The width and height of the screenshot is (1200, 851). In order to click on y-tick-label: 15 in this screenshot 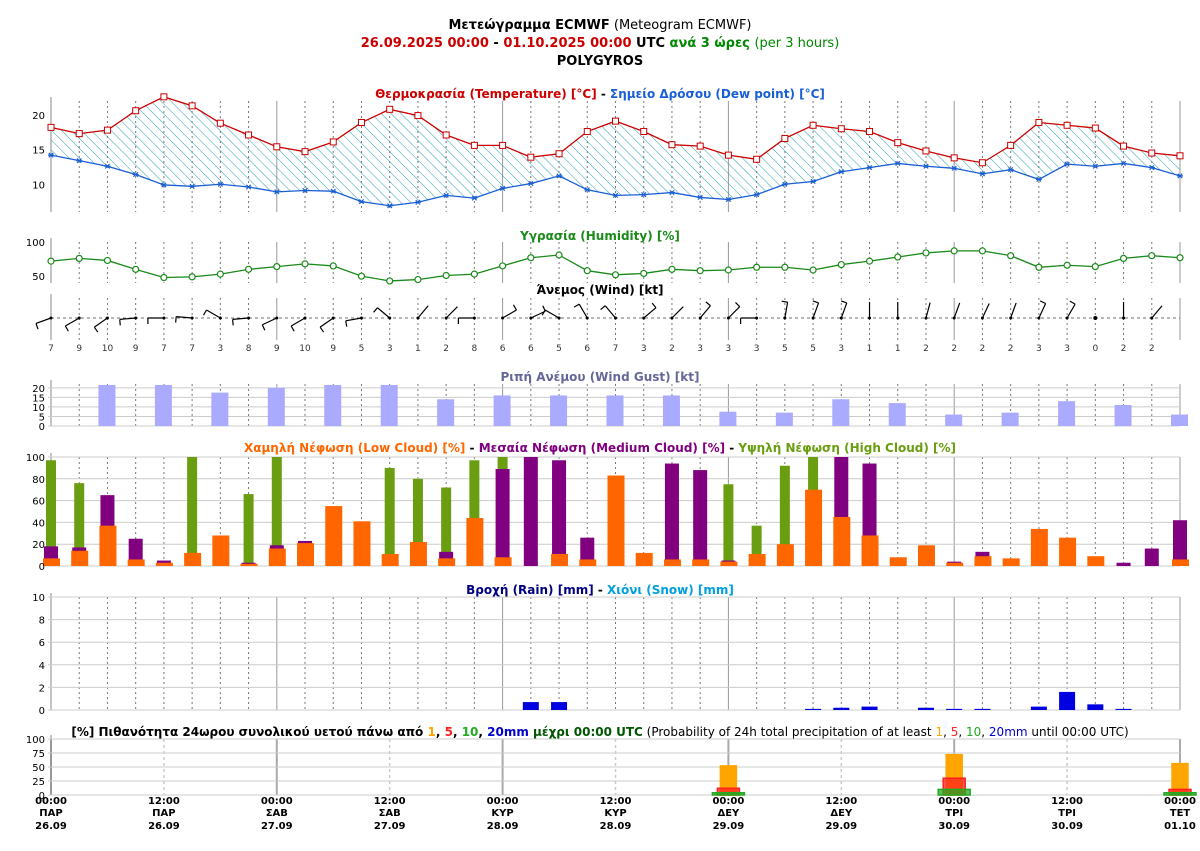, I will do `click(38, 398)`.